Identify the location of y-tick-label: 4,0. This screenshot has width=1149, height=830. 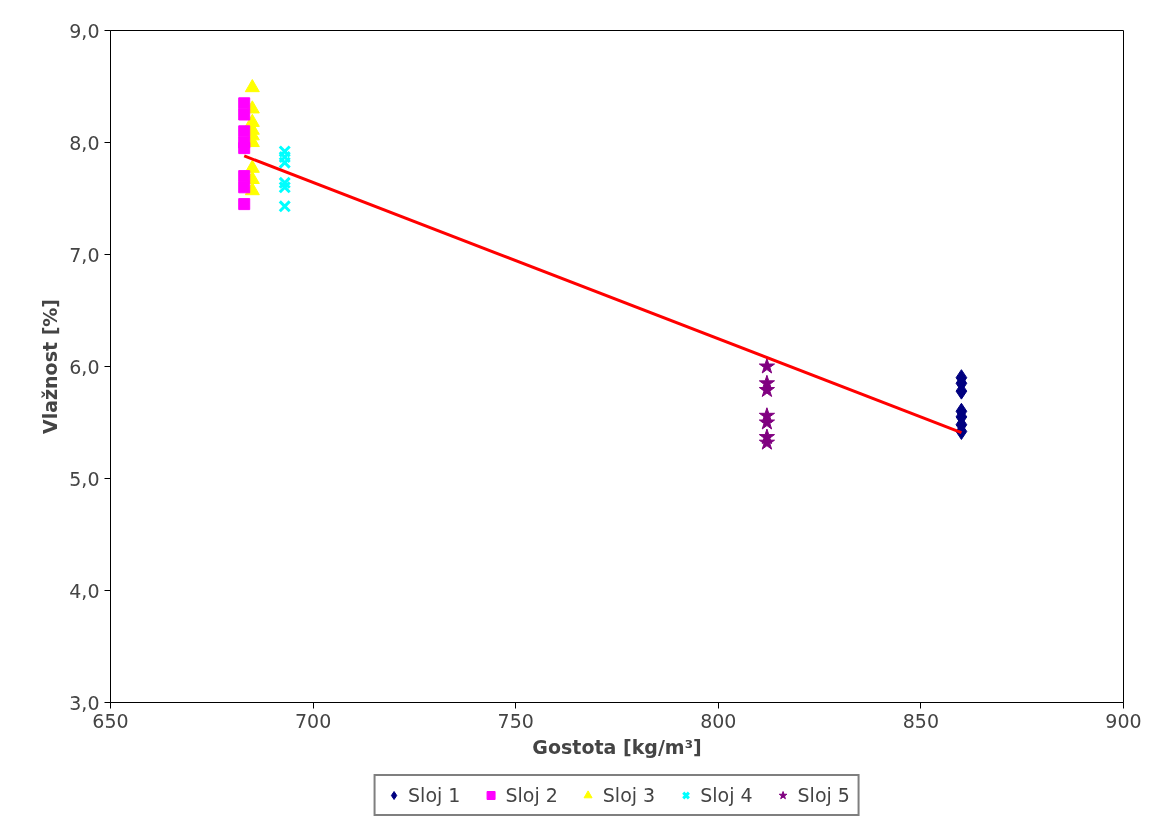
(84, 590).